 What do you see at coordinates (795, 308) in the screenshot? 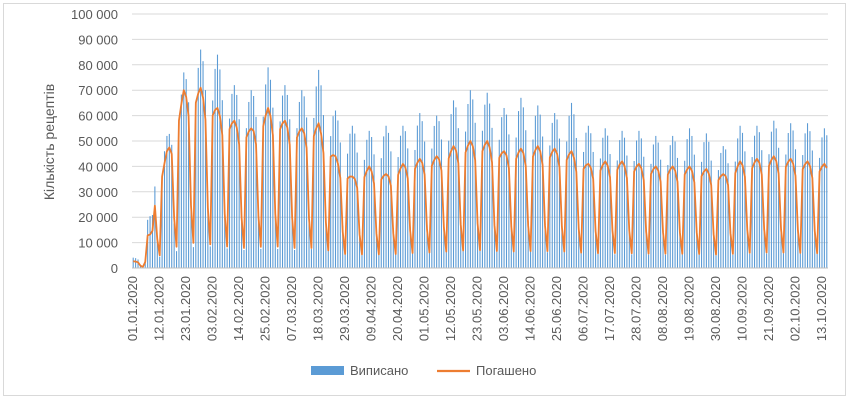
I see `x-tick-label: 02.10.2020` at bounding box center [795, 308].